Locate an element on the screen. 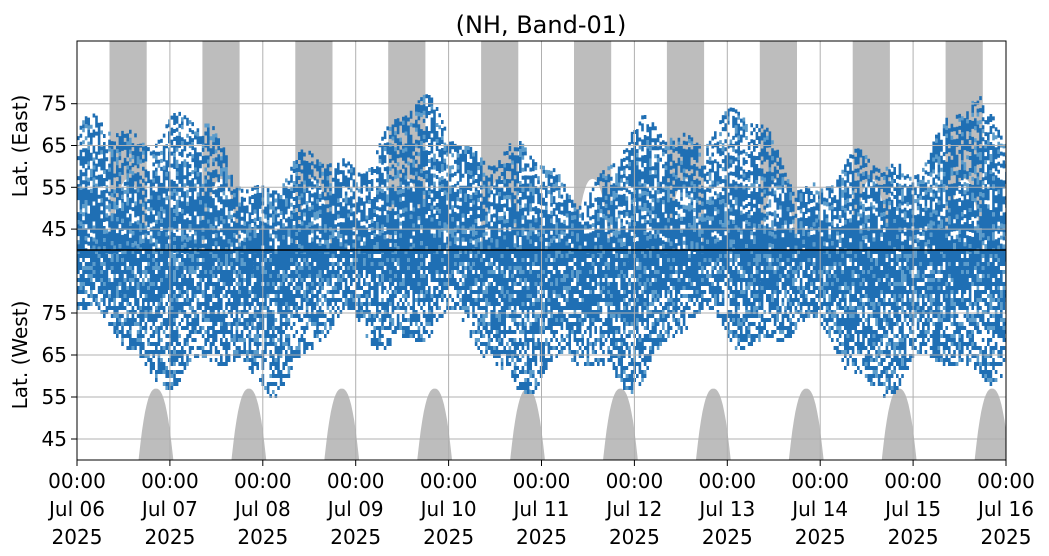  x-tick-label-date: Jul 08 is located at coordinates (262, 509).